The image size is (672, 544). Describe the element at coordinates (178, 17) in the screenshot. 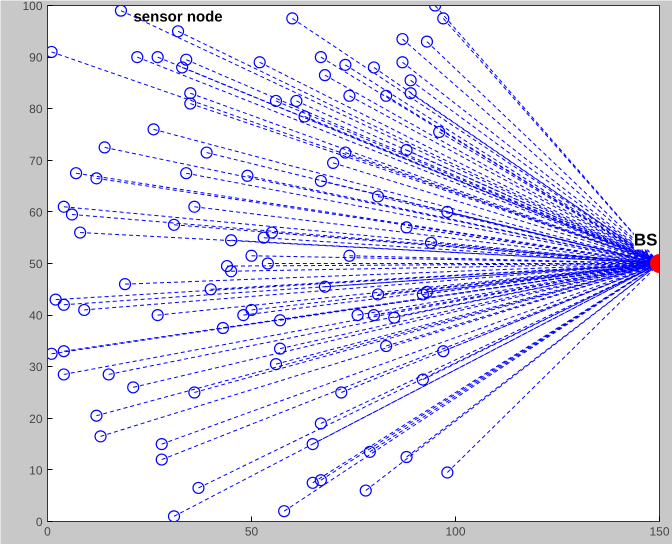

I see `annotation: sensor node` at that location.